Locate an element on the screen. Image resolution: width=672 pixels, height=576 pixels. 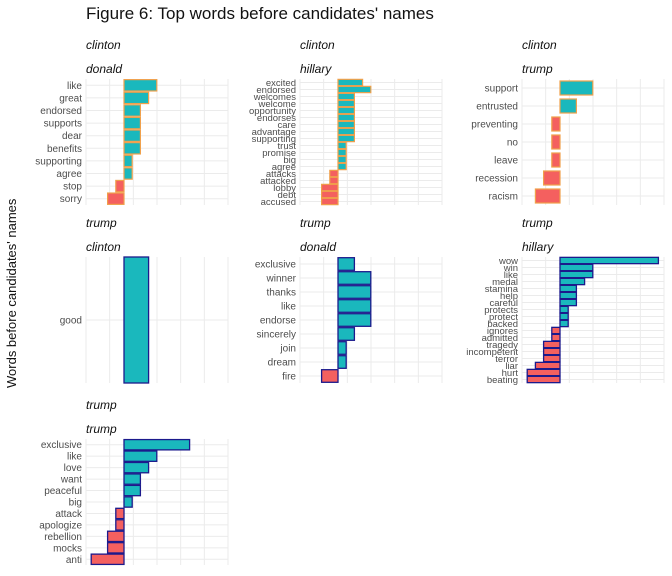
tick-label: opportunity is located at coordinates (272, 111).